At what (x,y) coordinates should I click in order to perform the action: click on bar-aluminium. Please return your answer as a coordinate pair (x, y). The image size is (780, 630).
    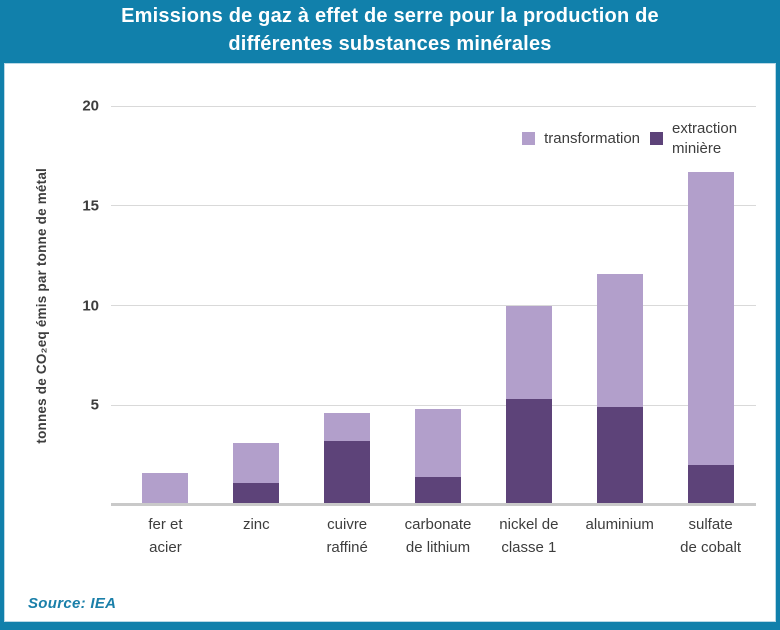
    Looking at the image, I should click on (619, 389).